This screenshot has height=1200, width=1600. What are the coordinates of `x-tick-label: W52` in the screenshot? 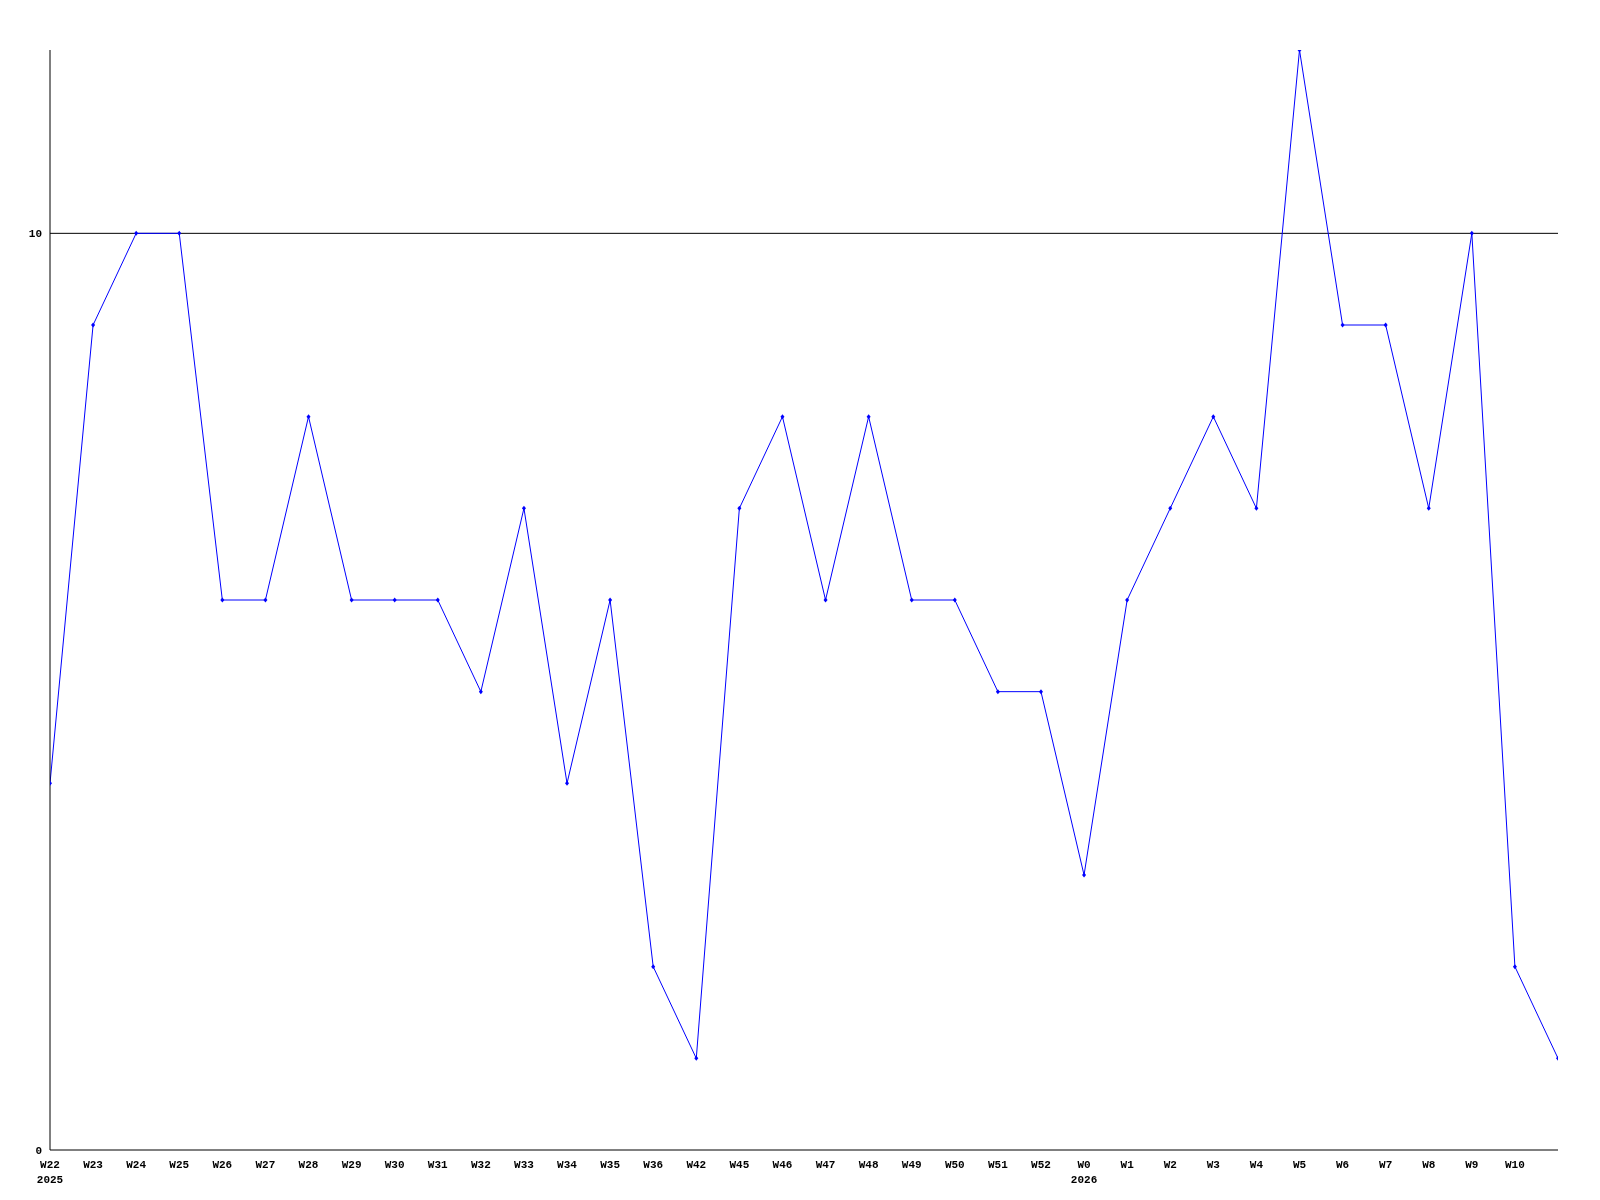 It's located at (1041, 1165).